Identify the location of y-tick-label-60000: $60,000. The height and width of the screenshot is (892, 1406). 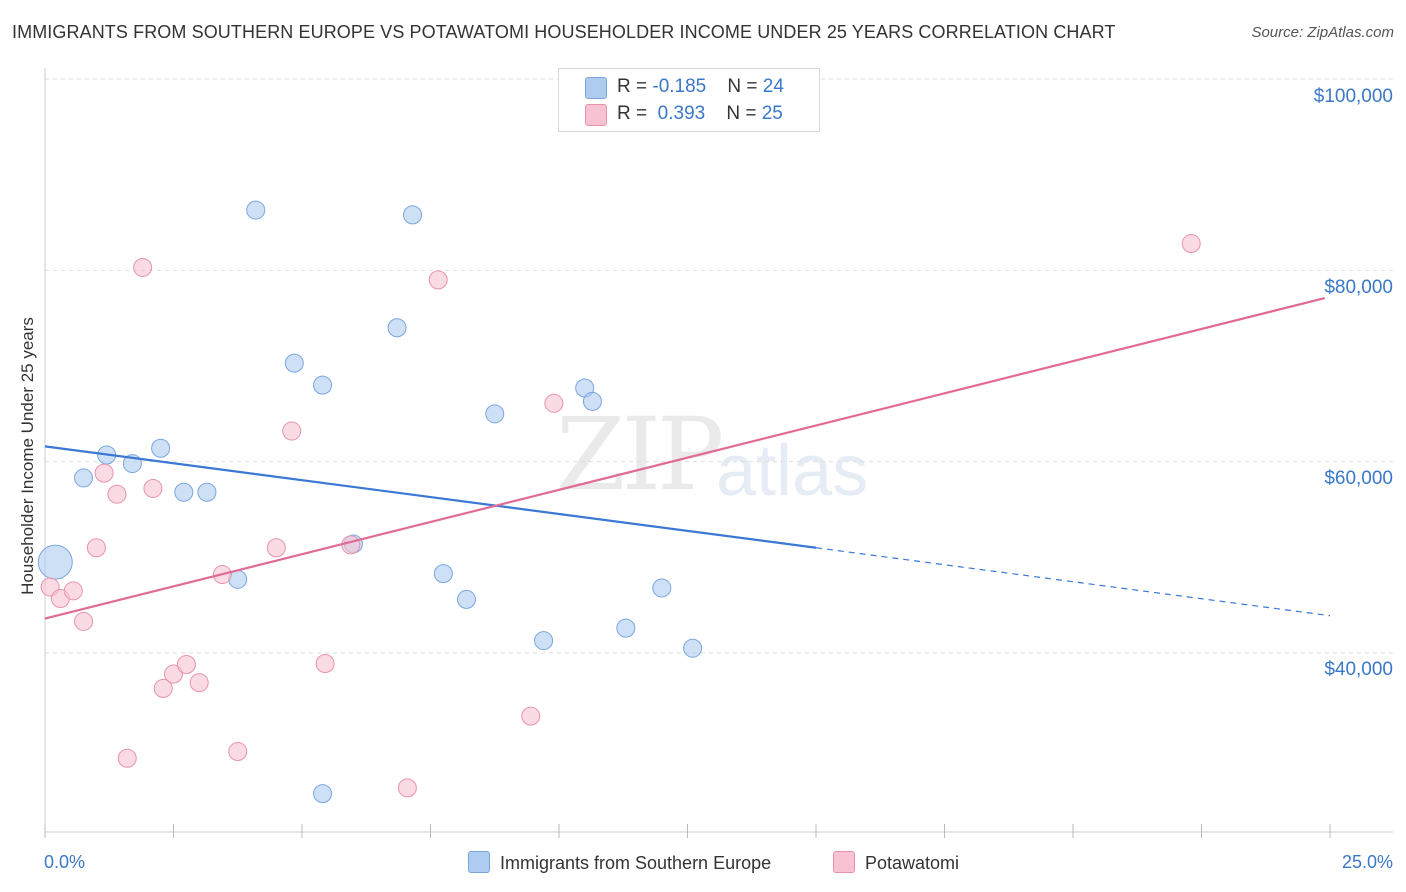
(1358, 478).